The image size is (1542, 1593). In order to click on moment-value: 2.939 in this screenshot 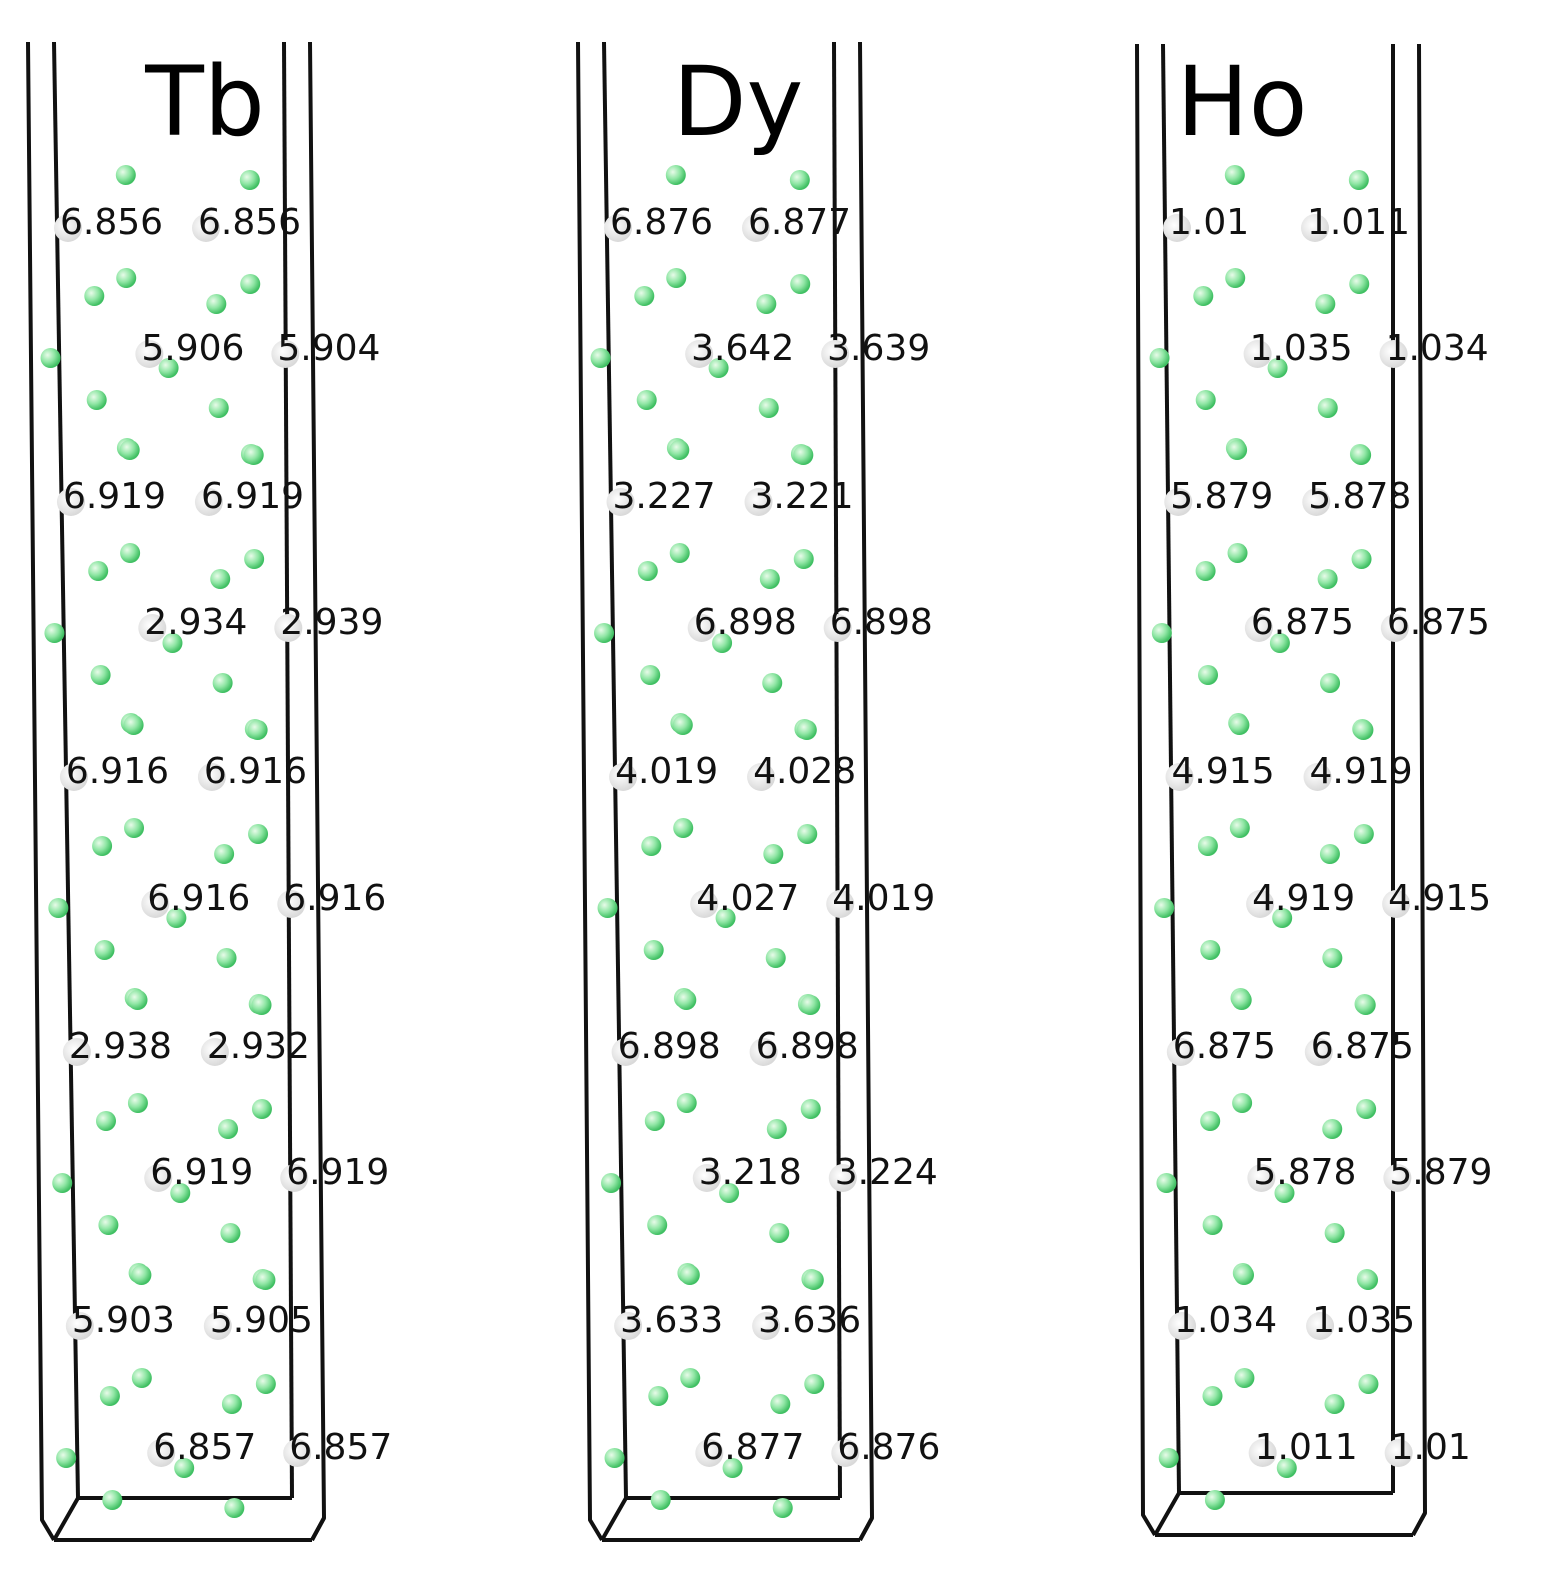, I will do `click(331, 622)`.